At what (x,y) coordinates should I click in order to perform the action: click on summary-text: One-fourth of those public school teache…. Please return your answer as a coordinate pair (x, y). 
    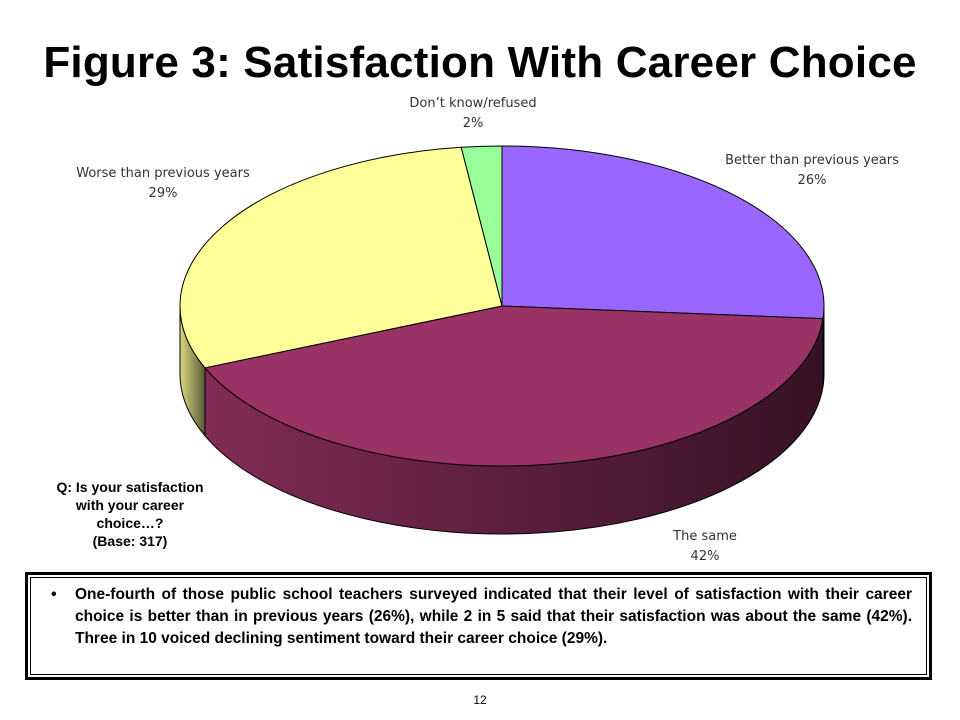
    Looking at the image, I should click on (493, 616).